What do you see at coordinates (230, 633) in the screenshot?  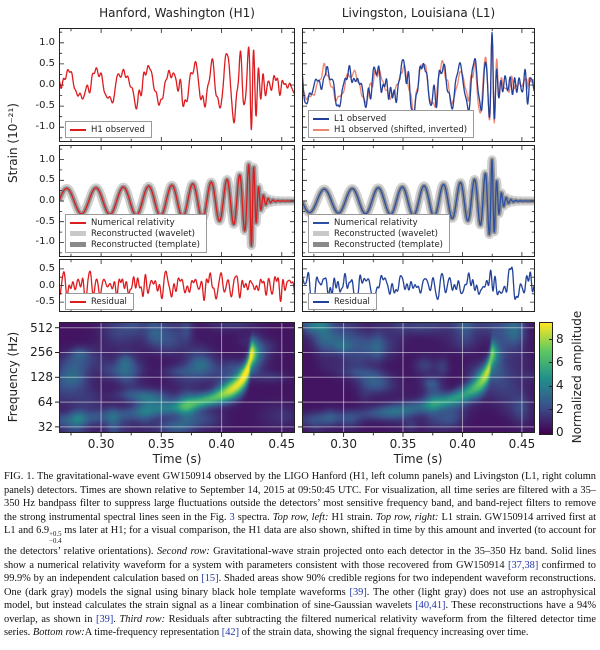 I see `citation-link: [42]` at bounding box center [230, 633].